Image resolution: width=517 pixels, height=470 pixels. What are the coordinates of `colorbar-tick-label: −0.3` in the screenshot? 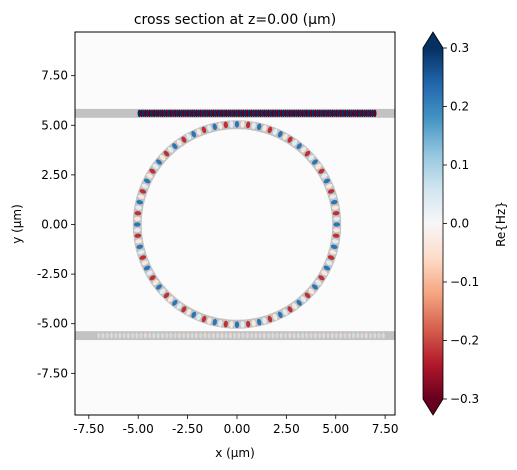 It's located at (464, 399).